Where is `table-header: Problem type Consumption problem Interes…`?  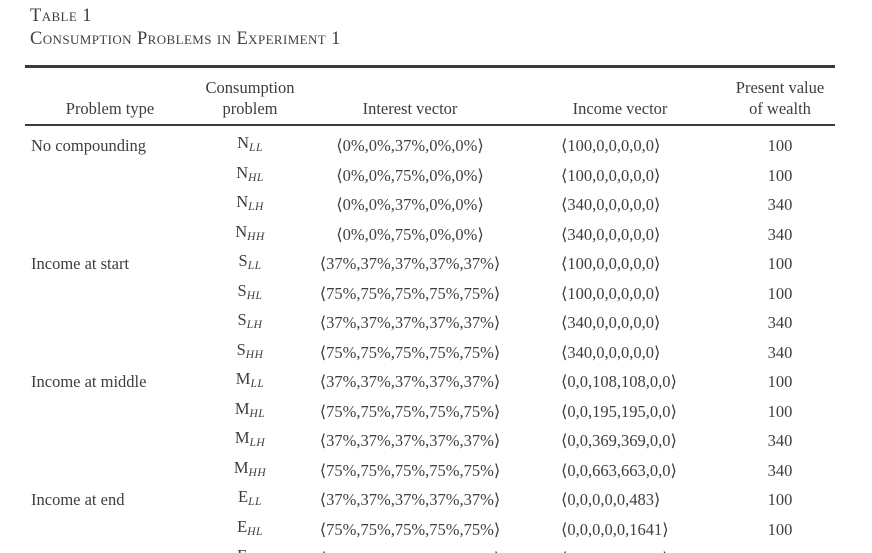
table-header: Problem type Consumption problem Interes… is located at coordinates (430, 96).